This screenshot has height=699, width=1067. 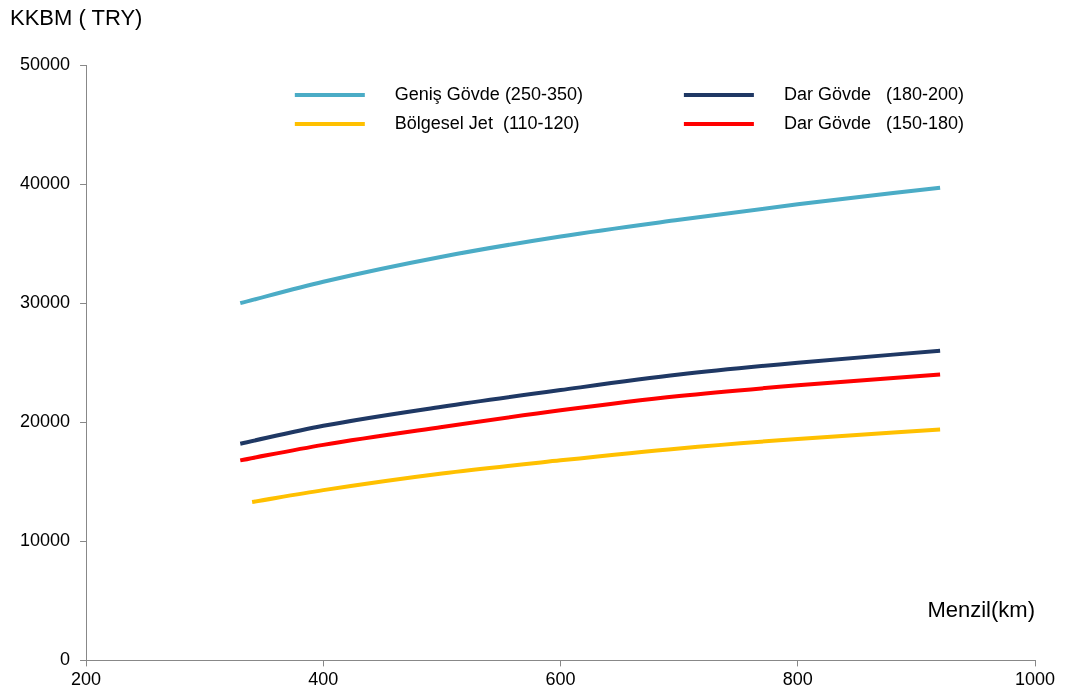 What do you see at coordinates (65, 659) in the screenshot?
I see `y-tick-label: 0` at bounding box center [65, 659].